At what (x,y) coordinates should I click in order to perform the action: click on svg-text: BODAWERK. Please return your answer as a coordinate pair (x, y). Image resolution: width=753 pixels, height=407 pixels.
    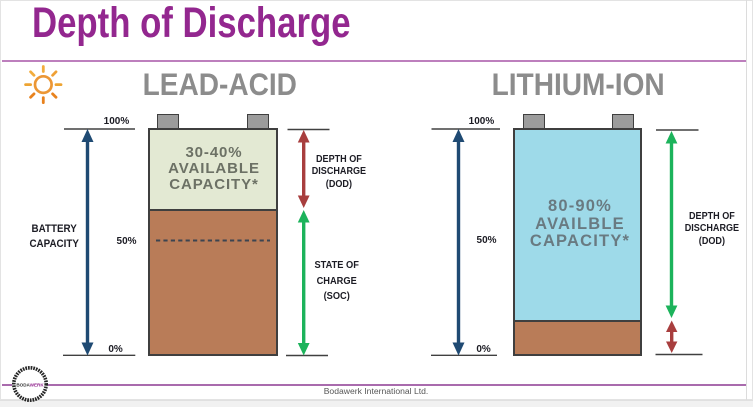
    Looking at the image, I should click on (30, 385).